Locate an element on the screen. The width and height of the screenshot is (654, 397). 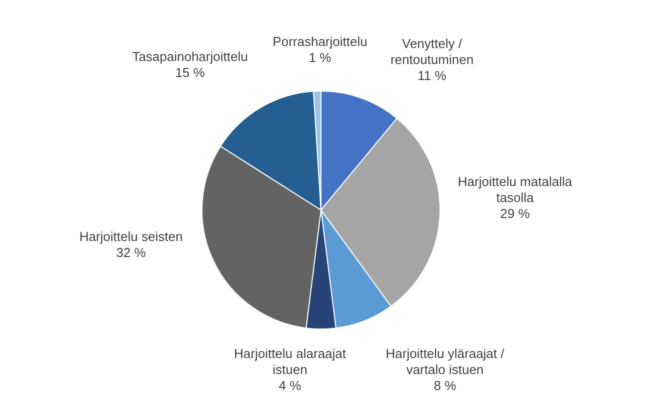
data-label: 32 % is located at coordinates (131, 252).